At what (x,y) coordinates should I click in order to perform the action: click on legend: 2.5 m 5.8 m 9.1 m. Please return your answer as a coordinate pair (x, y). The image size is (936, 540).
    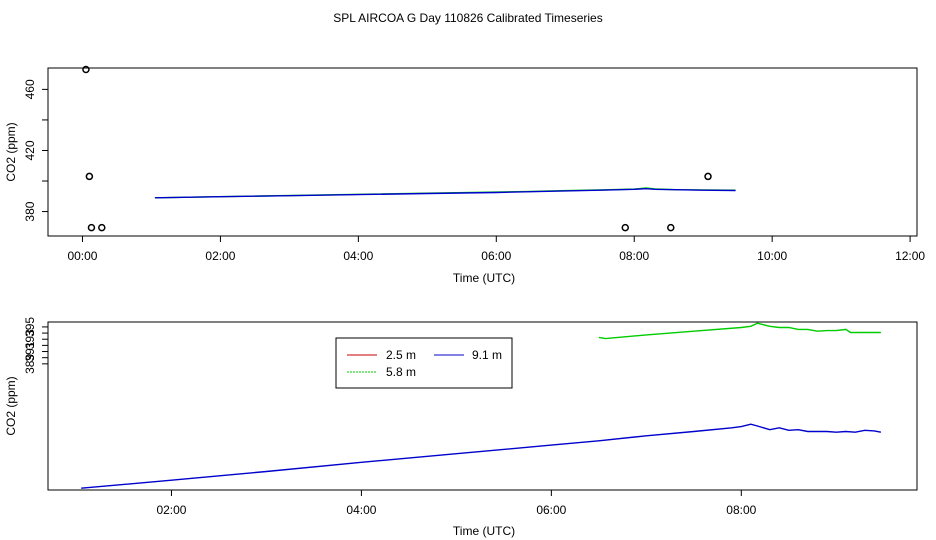
    Looking at the image, I should click on (424, 363).